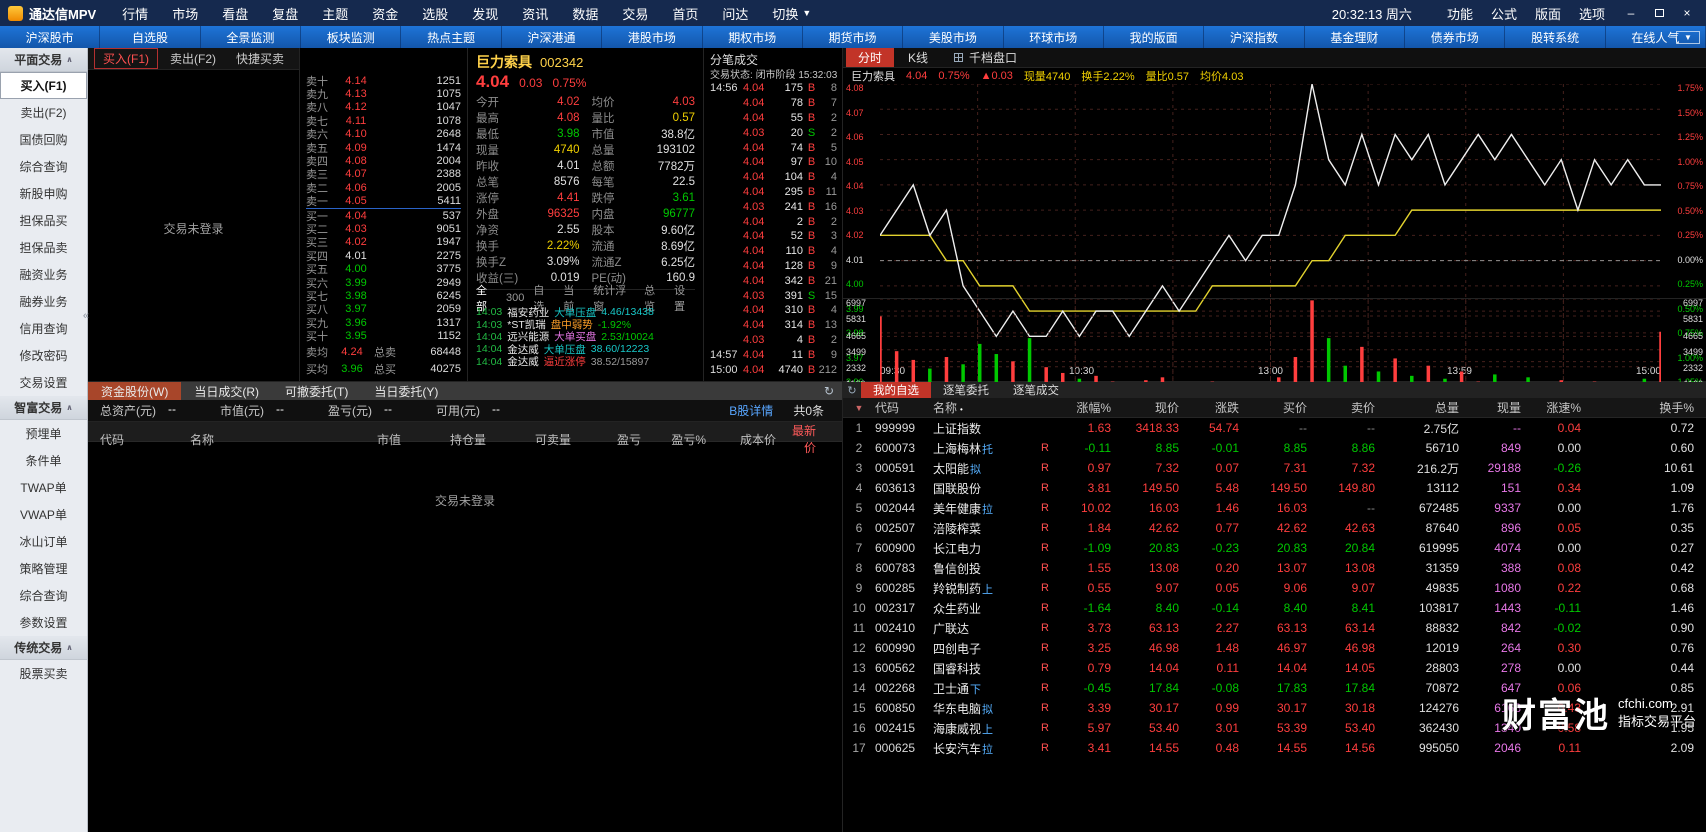  What do you see at coordinates (773, 354) in the screenshot?
I see `tick-row: 14:57 4.04 11 B 9` at bounding box center [773, 354].